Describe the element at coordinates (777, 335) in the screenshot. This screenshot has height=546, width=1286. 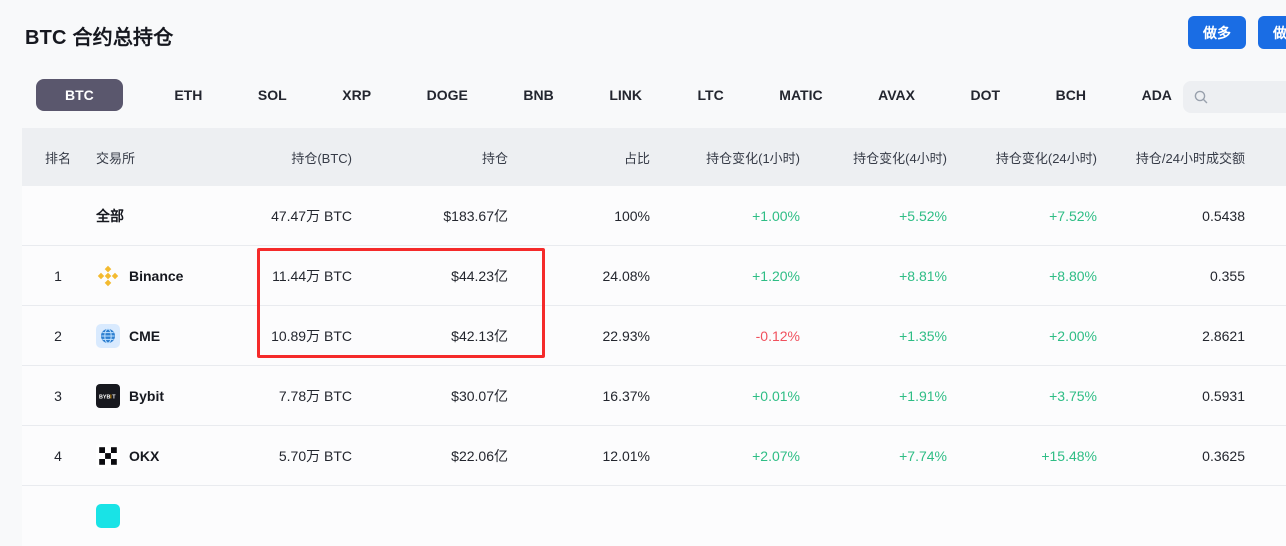
I see `change-1h-cell: -0.12%` at that location.